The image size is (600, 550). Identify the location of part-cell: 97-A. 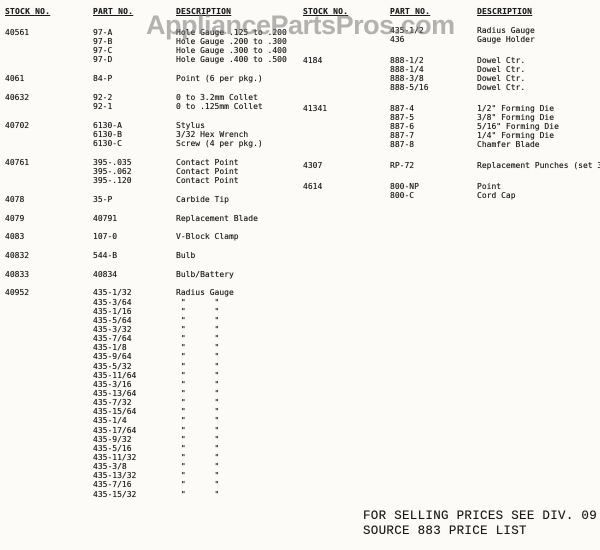
(103, 32).